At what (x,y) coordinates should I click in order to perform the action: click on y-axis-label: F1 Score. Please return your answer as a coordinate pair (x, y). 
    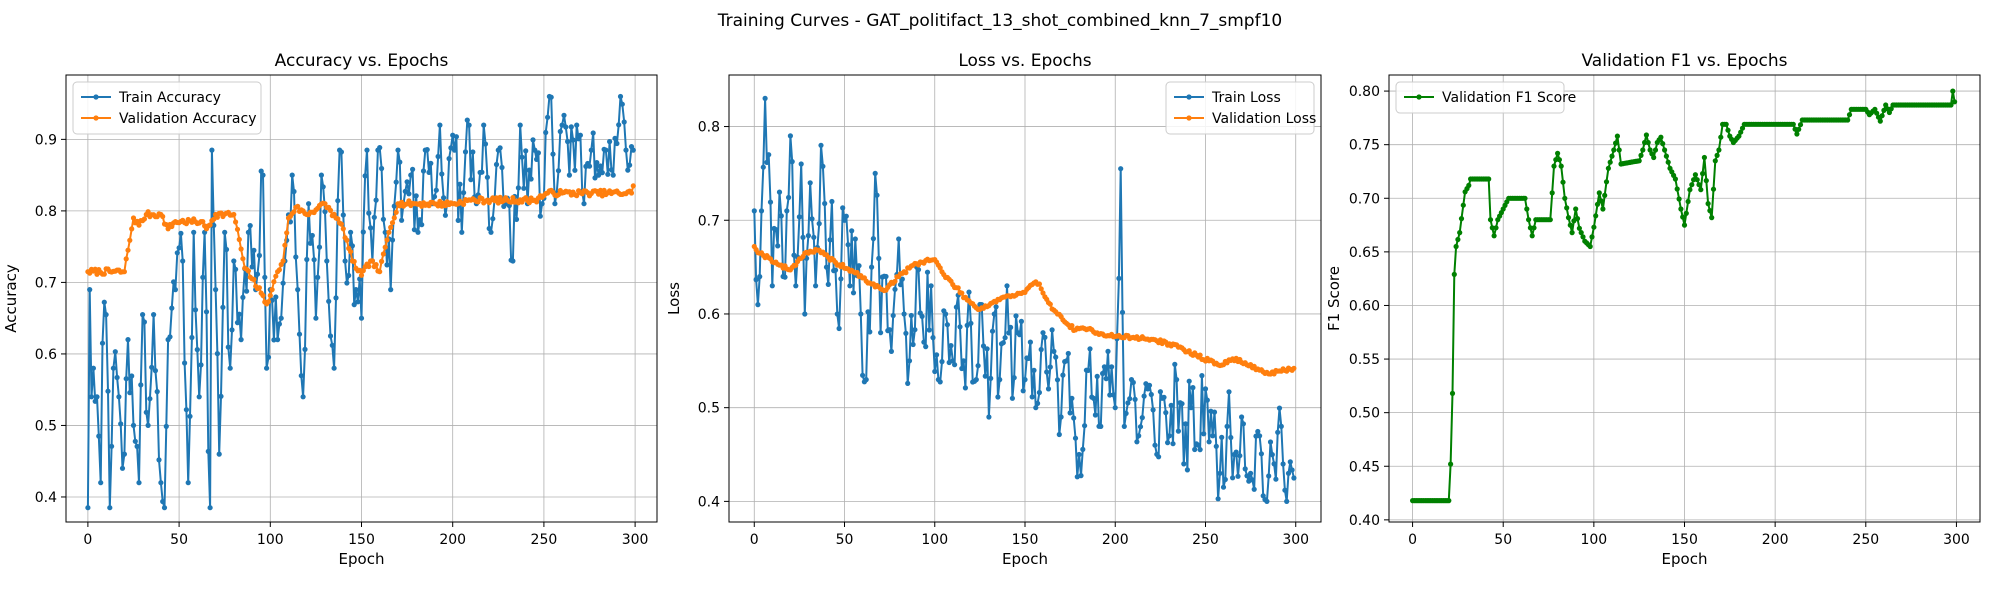
    Looking at the image, I should click on (1334, 298).